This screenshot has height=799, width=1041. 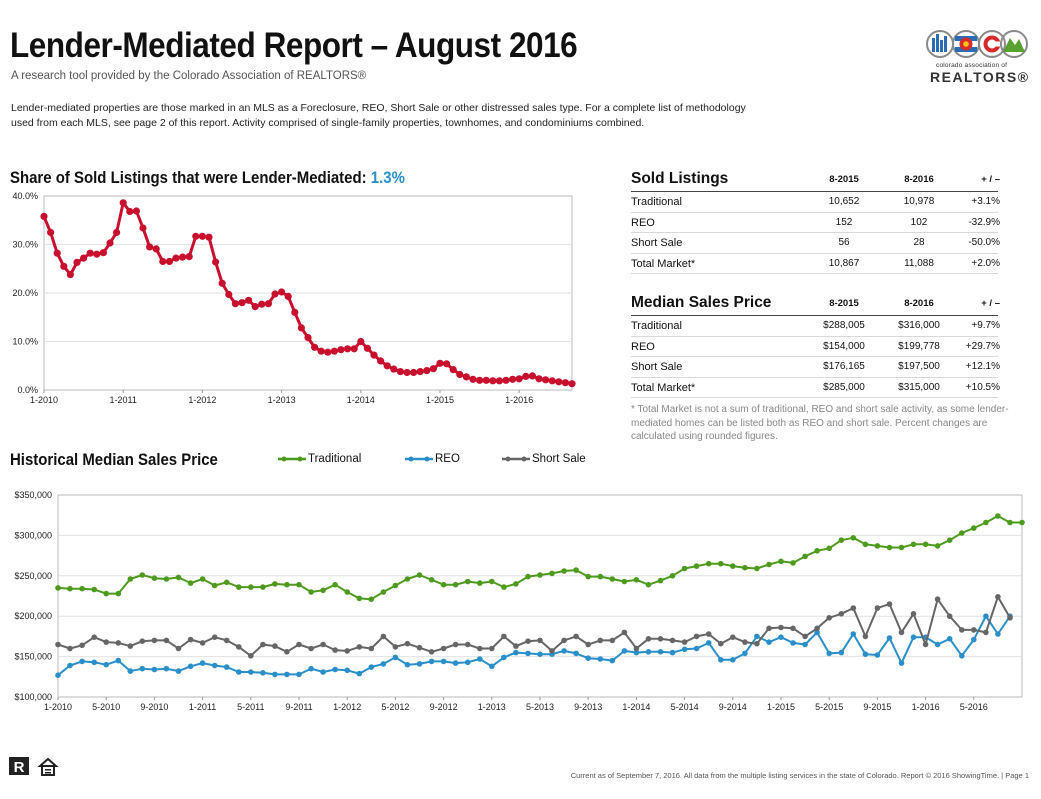 What do you see at coordinates (919, 201) in the screenshot?
I see `value-2016: 10,978` at bounding box center [919, 201].